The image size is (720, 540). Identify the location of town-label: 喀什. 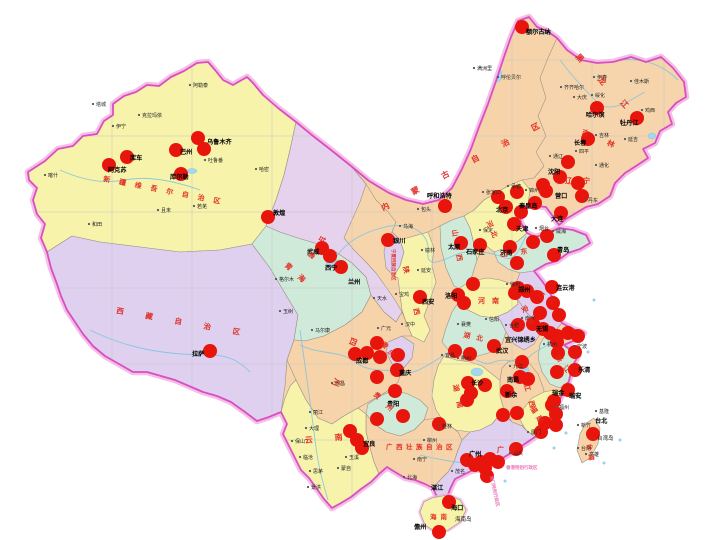
(53, 175).